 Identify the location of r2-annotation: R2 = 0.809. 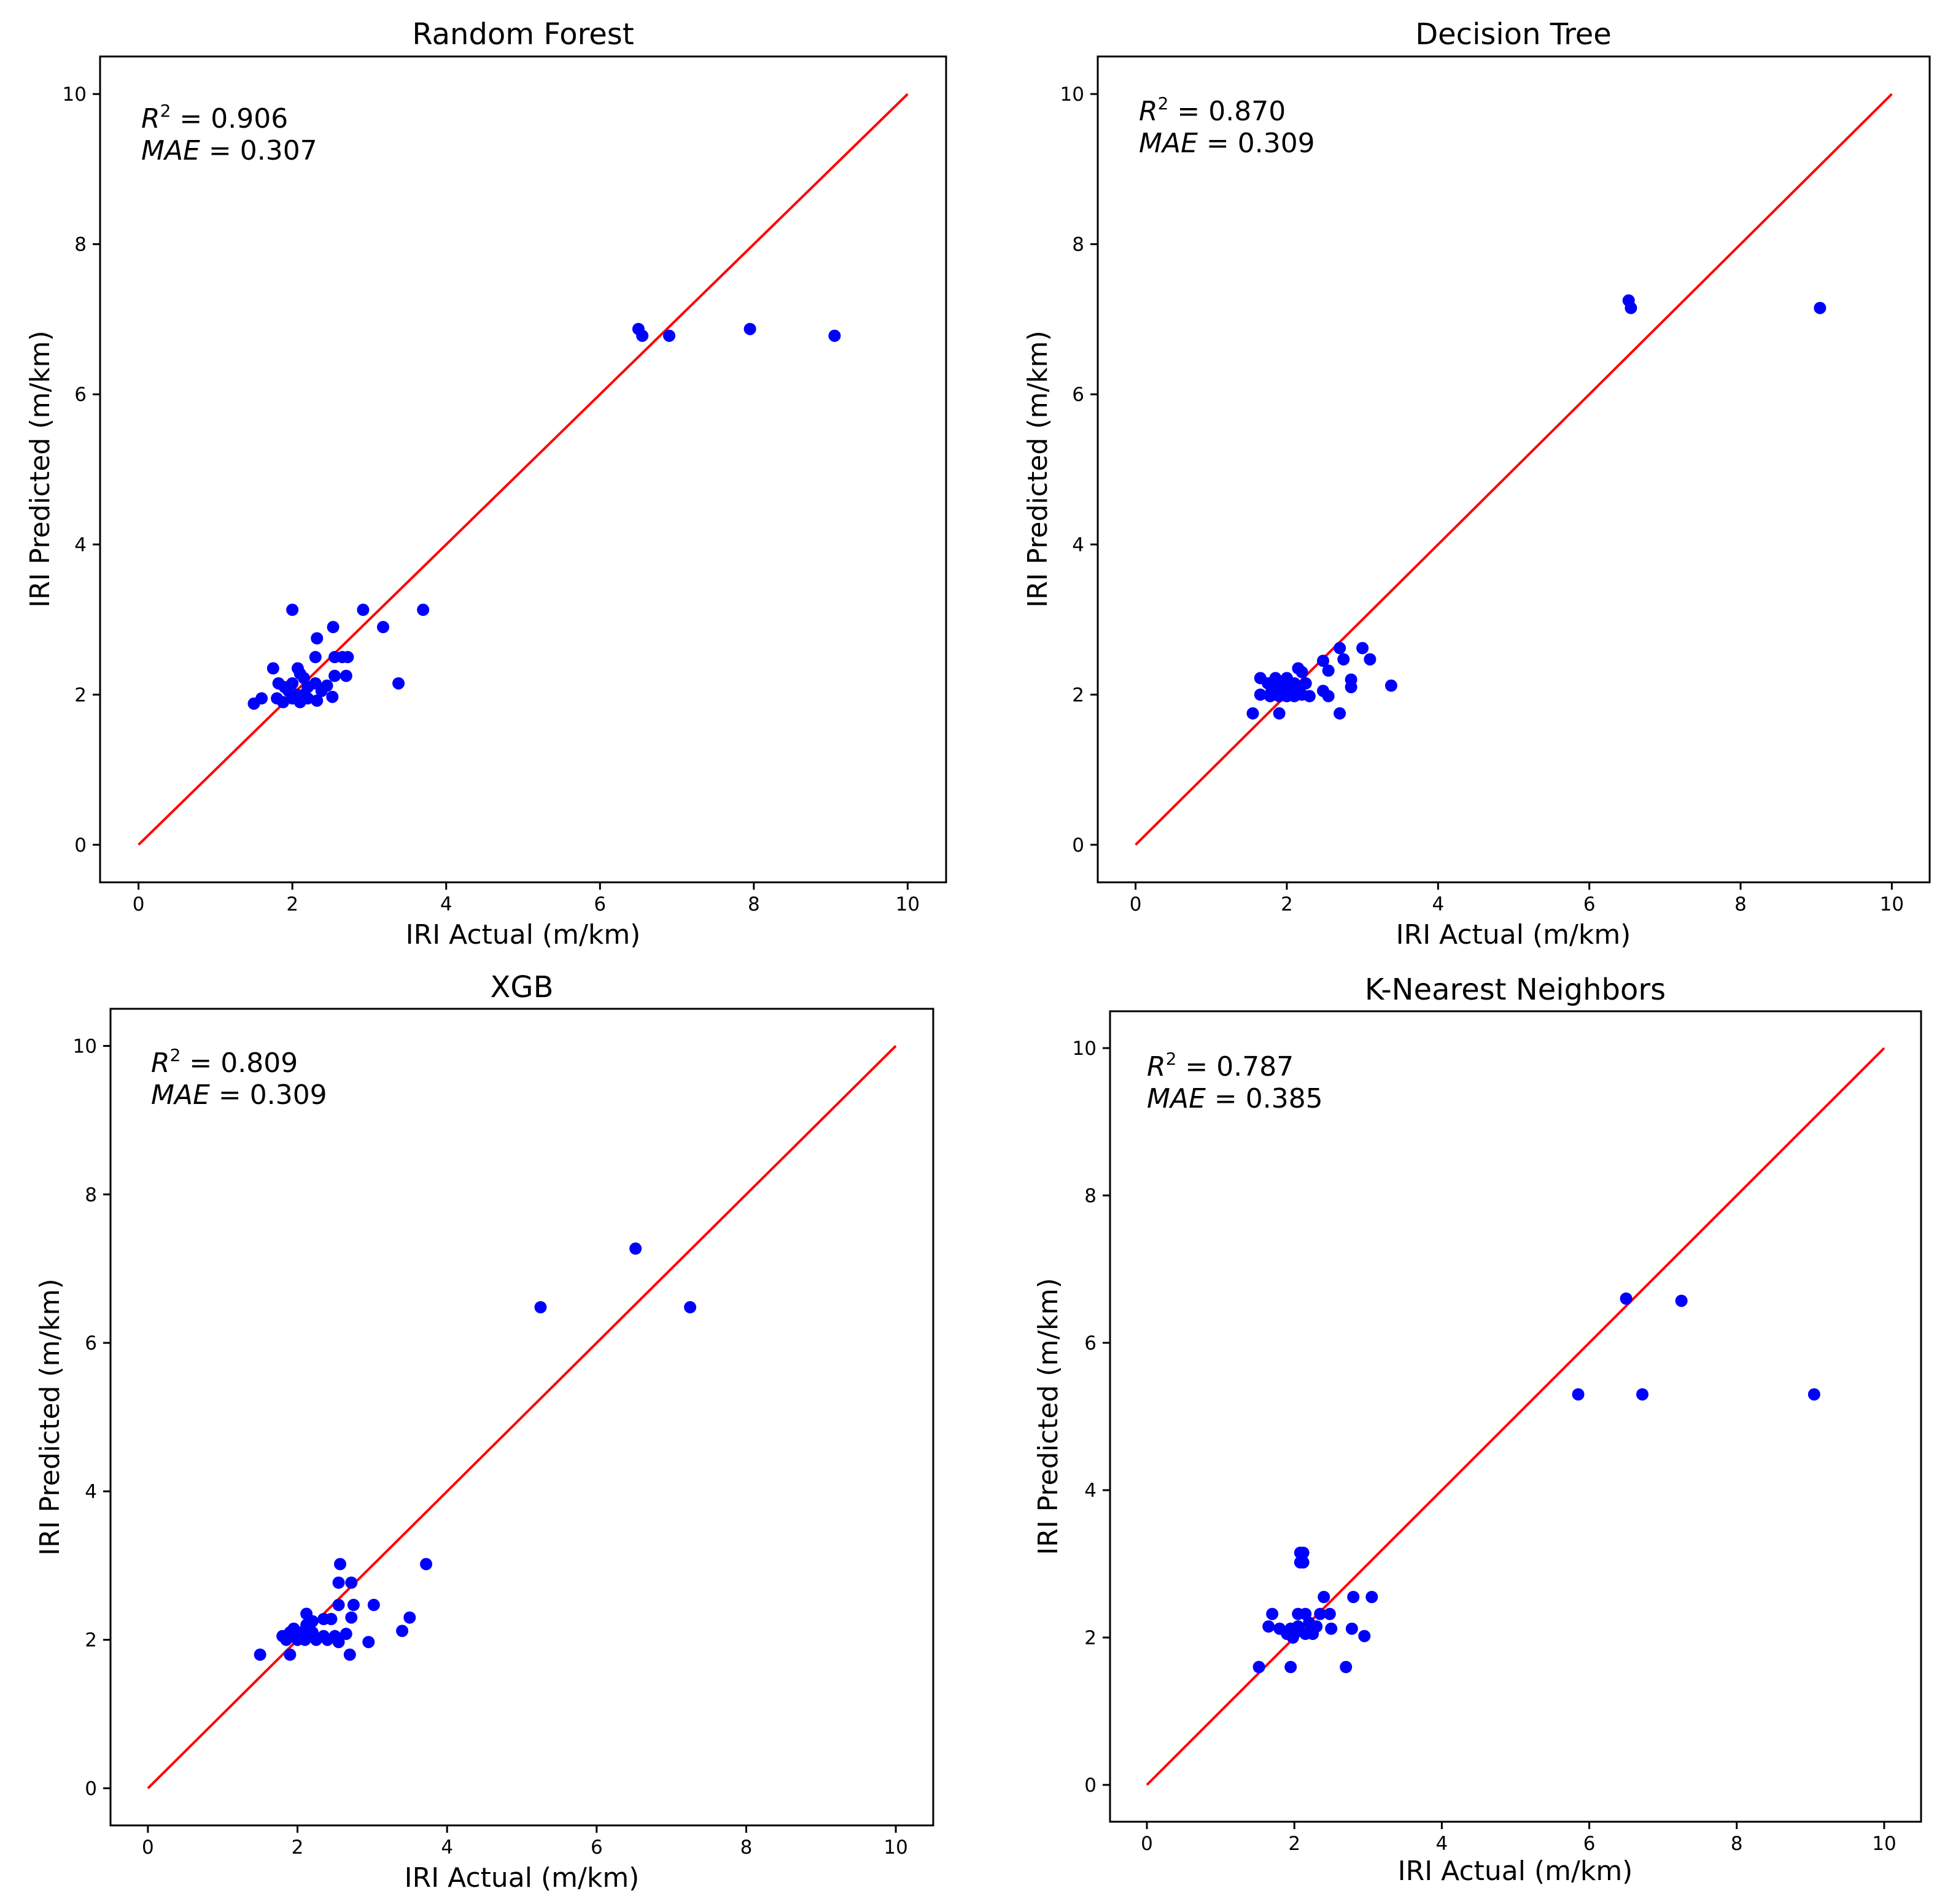
(224, 1062).